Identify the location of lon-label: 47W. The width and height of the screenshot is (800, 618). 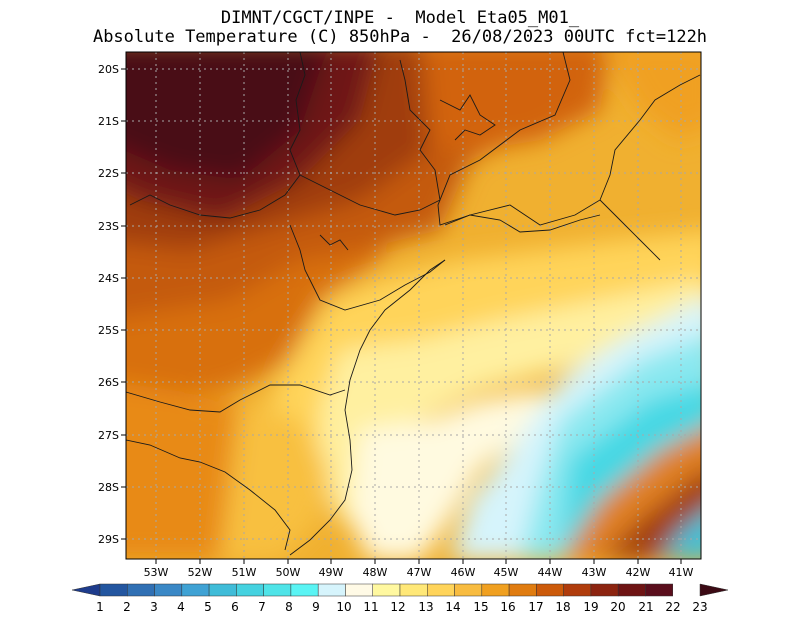
(419, 572).